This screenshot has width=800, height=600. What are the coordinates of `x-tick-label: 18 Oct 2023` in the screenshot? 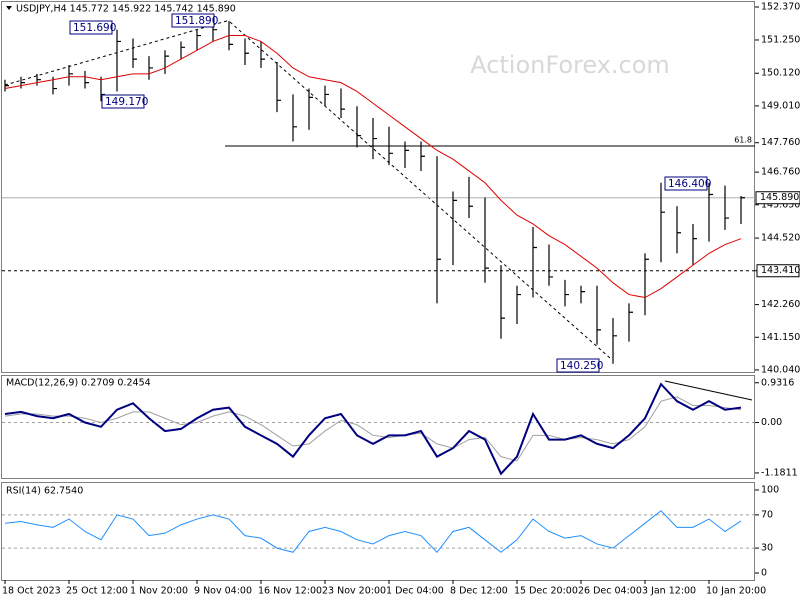 It's located at (31, 591).